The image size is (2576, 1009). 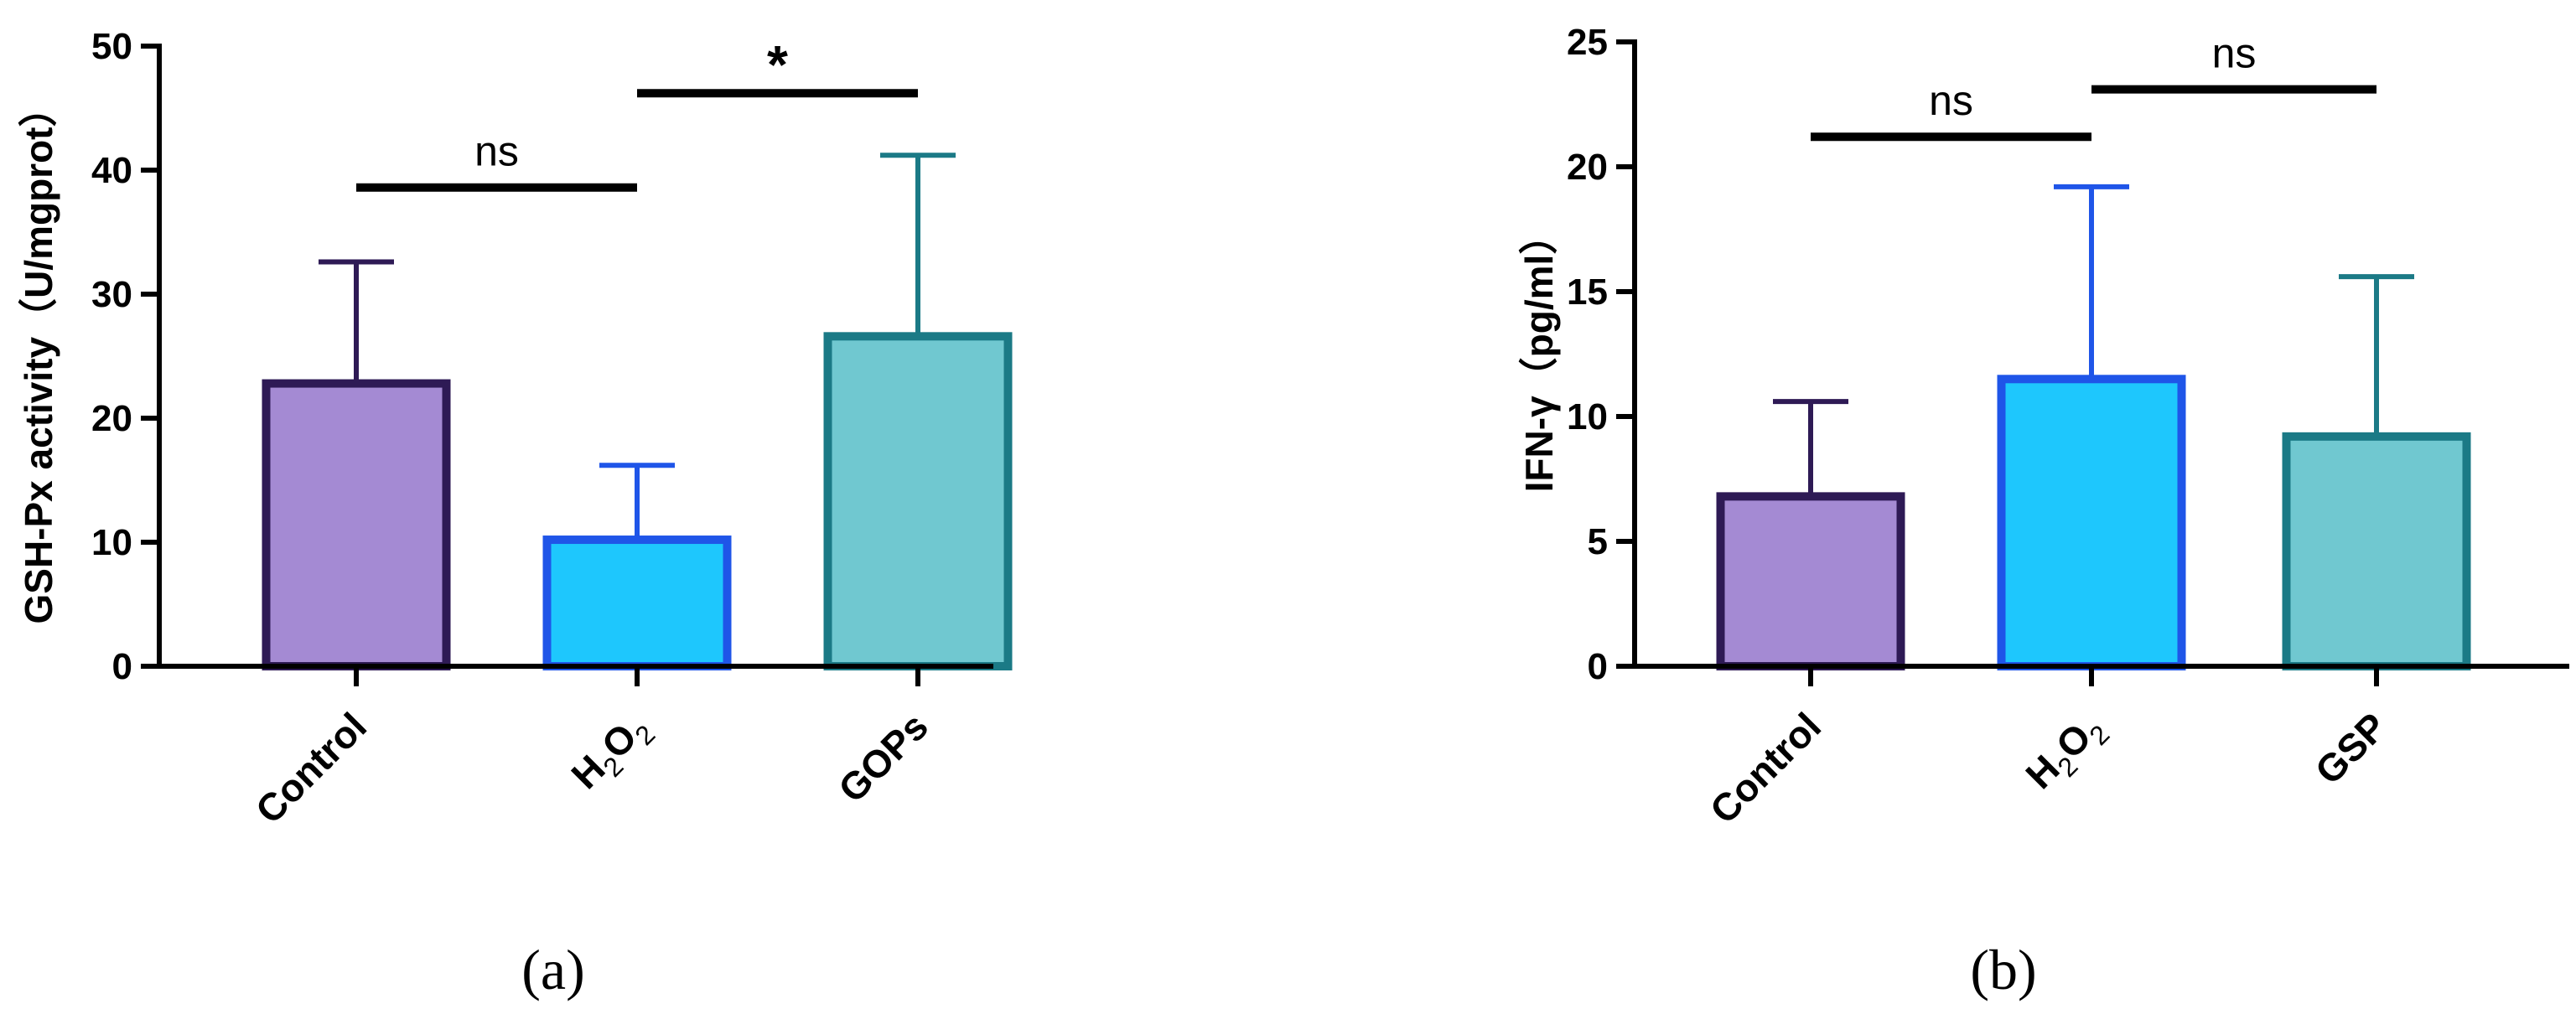 What do you see at coordinates (38, 356) in the screenshot?
I see `y-axis-title: GSH-Px activity（U/mgprot）` at bounding box center [38, 356].